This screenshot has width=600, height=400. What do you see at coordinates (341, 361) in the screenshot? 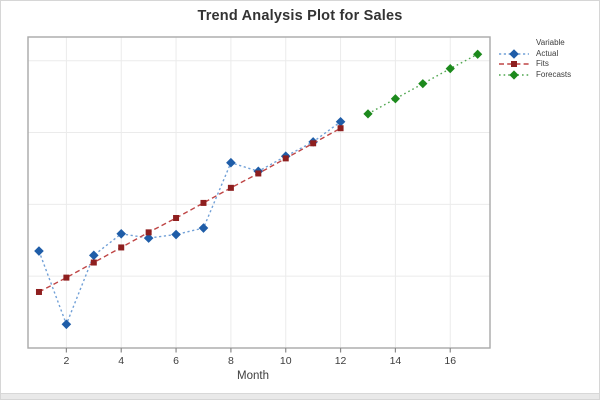
I see `svg-text: 12` at bounding box center [341, 361].